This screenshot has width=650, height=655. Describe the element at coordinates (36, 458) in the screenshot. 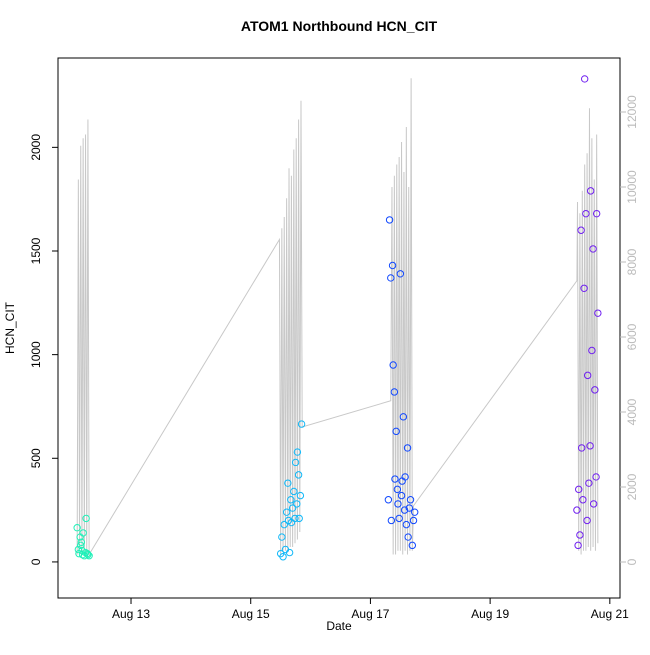

I see `y-tick-label: 500` at that location.